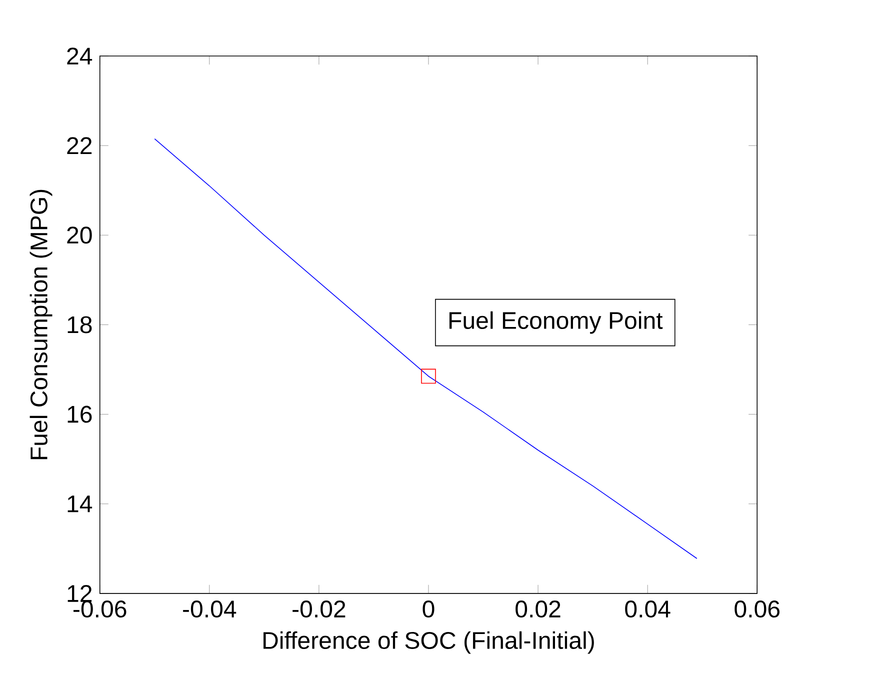  I want to click on y-tick-label: 18, so click(80, 325).